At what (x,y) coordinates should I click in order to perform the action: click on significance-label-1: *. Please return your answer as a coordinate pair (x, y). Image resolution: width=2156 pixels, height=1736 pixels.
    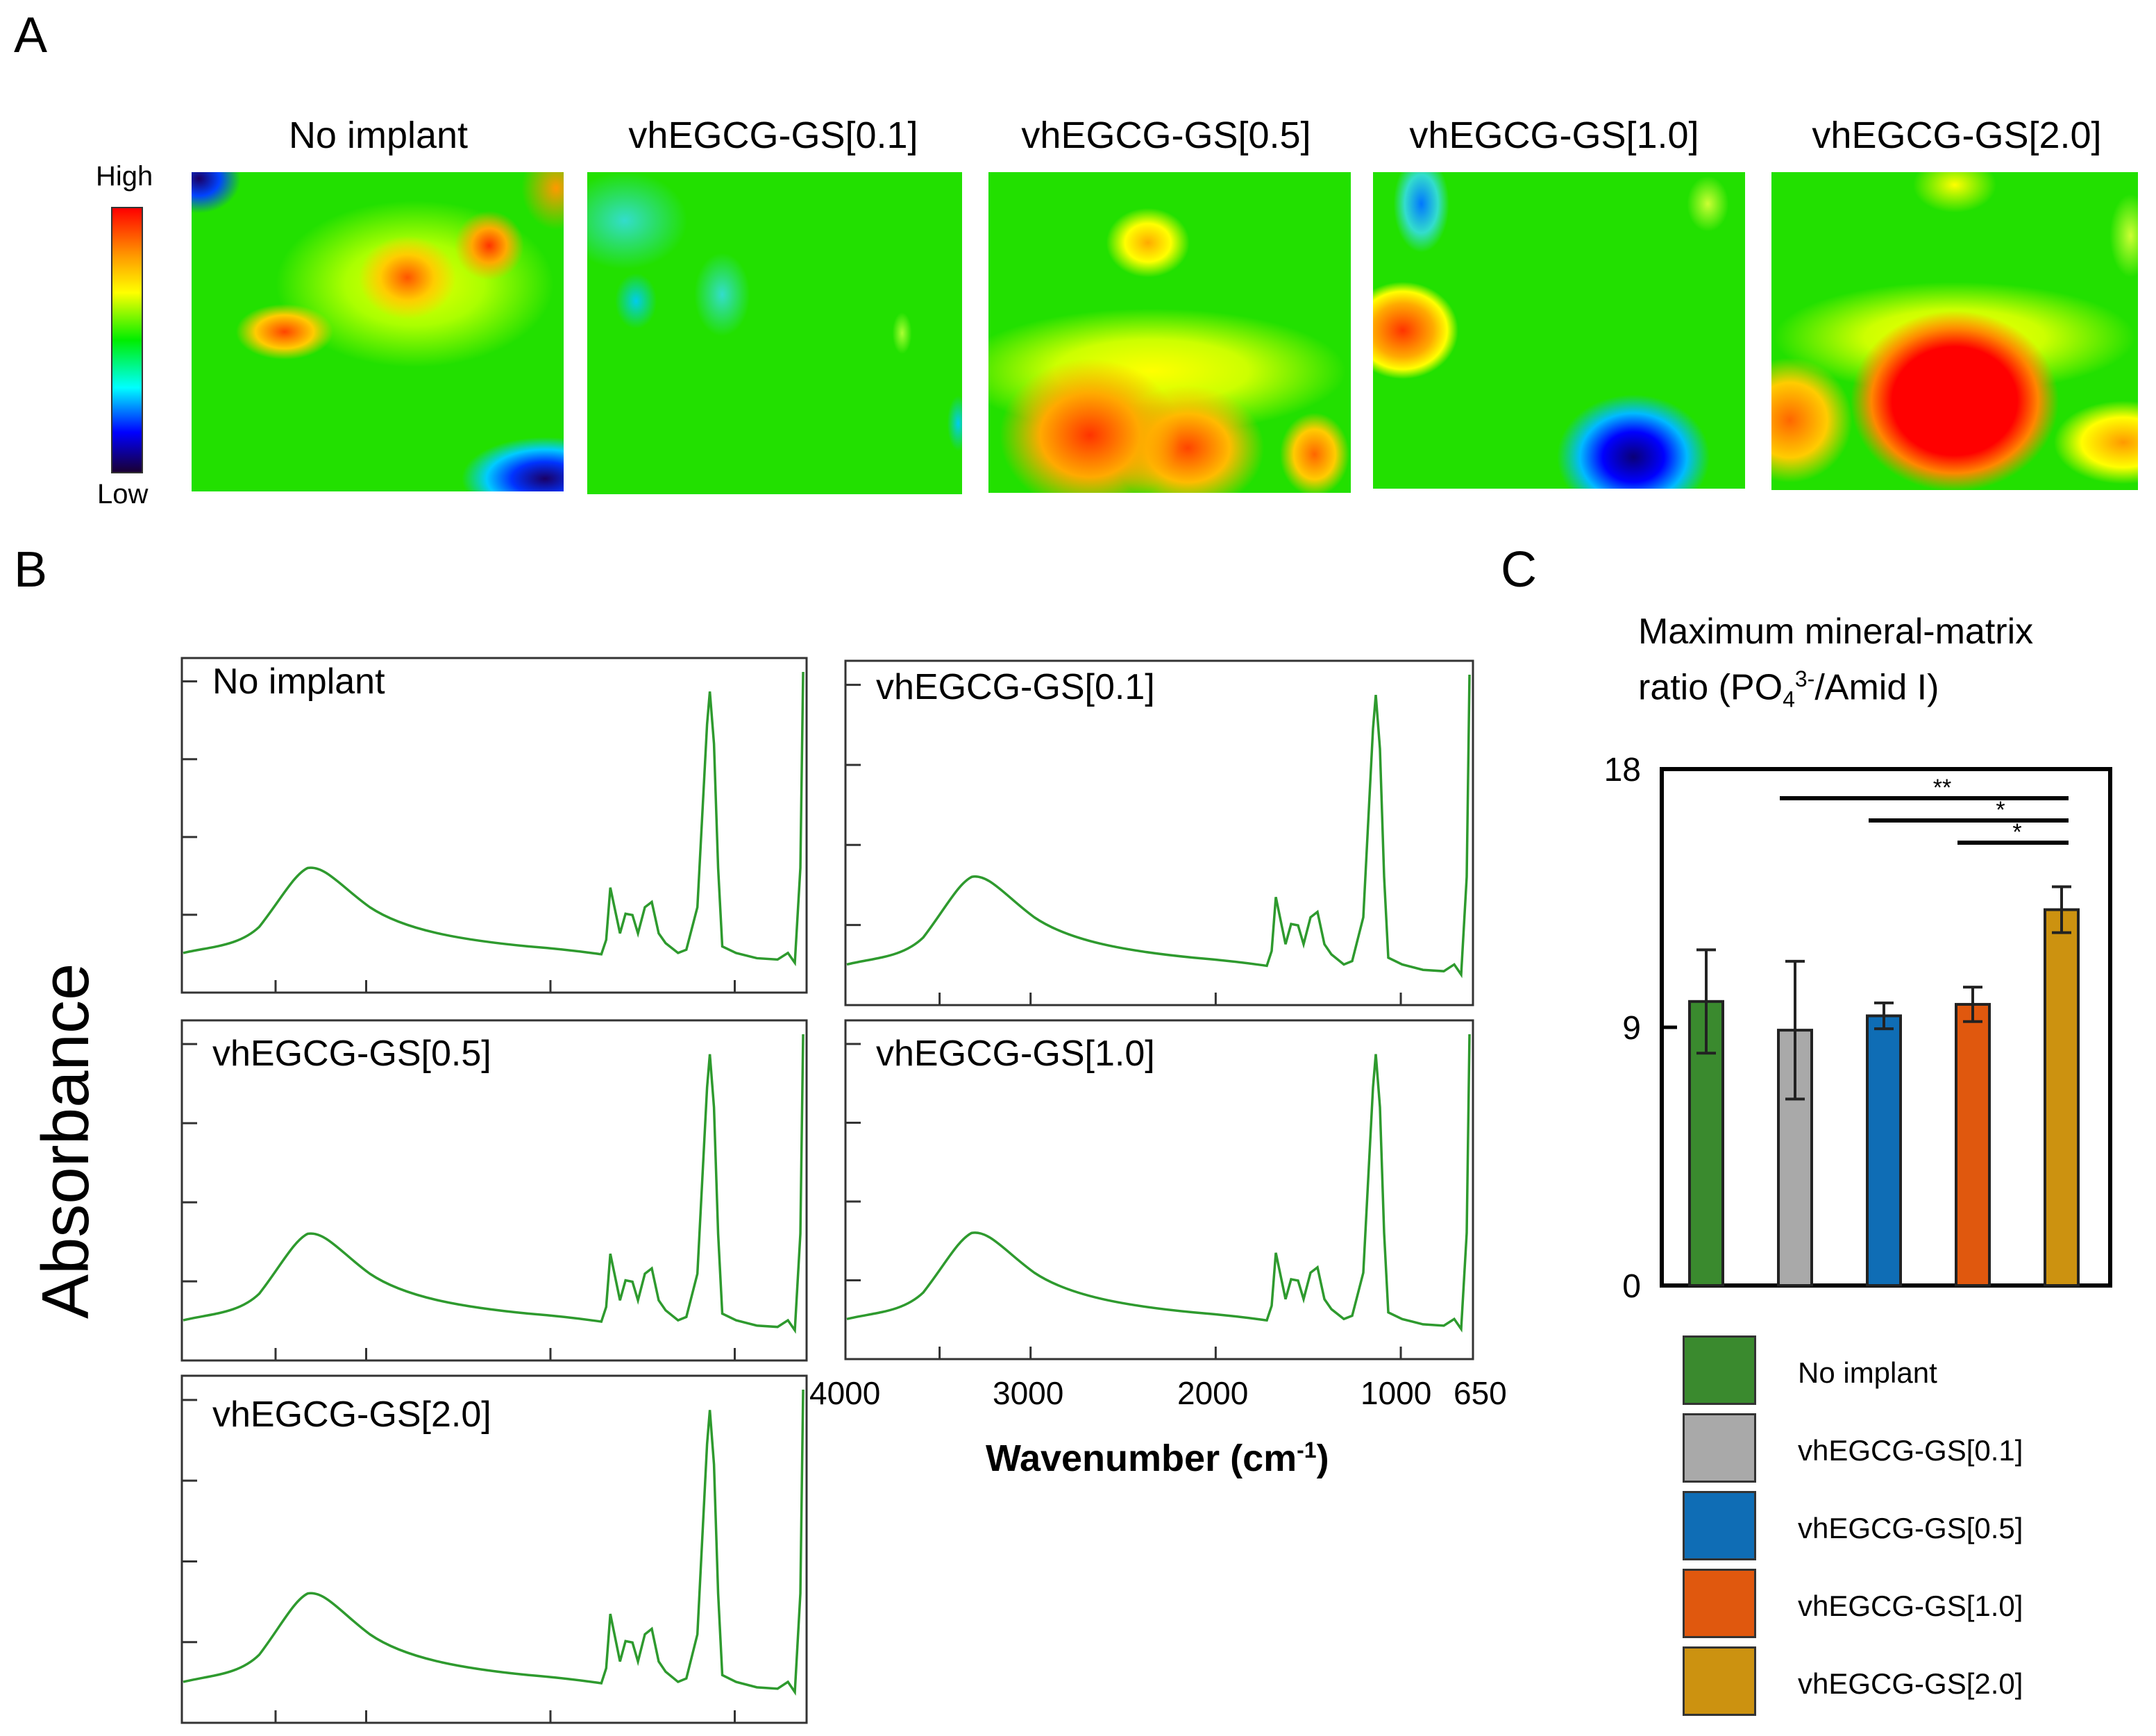
    Looking at the image, I should click on (2001, 810).